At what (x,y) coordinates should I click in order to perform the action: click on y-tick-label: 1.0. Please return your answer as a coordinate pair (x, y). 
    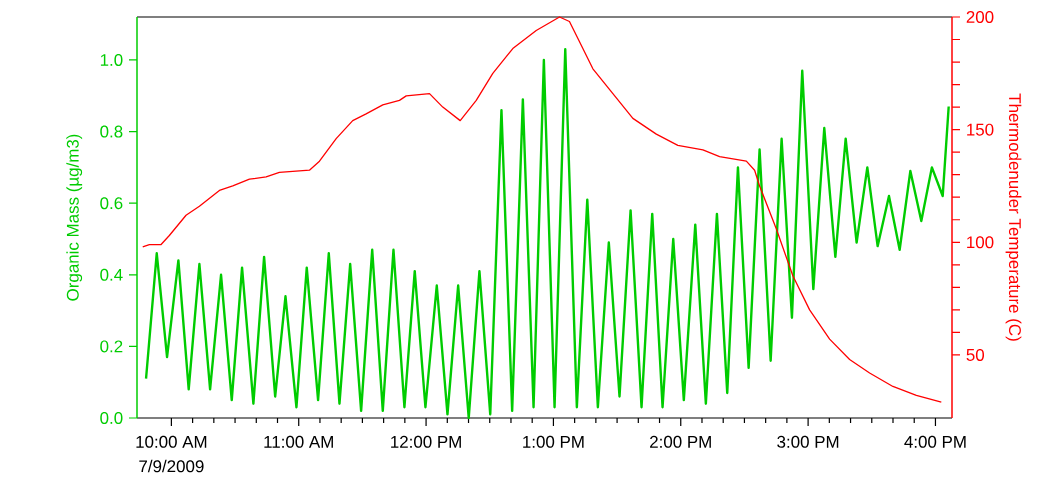
    Looking at the image, I should click on (111, 59).